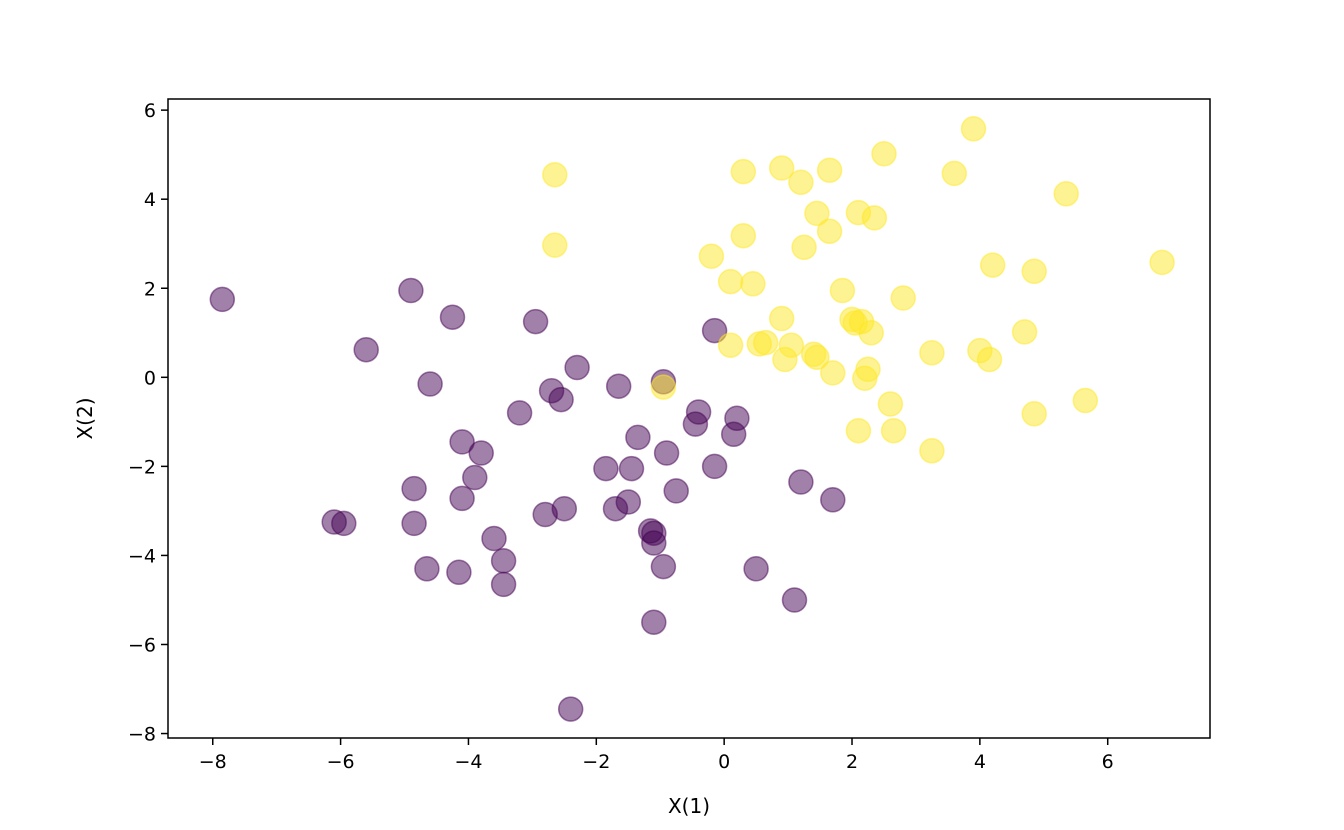 The width and height of the screenshot is (1344, 830). What do you see at coordinates (142, 467) in the screenshot?
I see `y-tick-label: −2` at bounding box center [142, 467].